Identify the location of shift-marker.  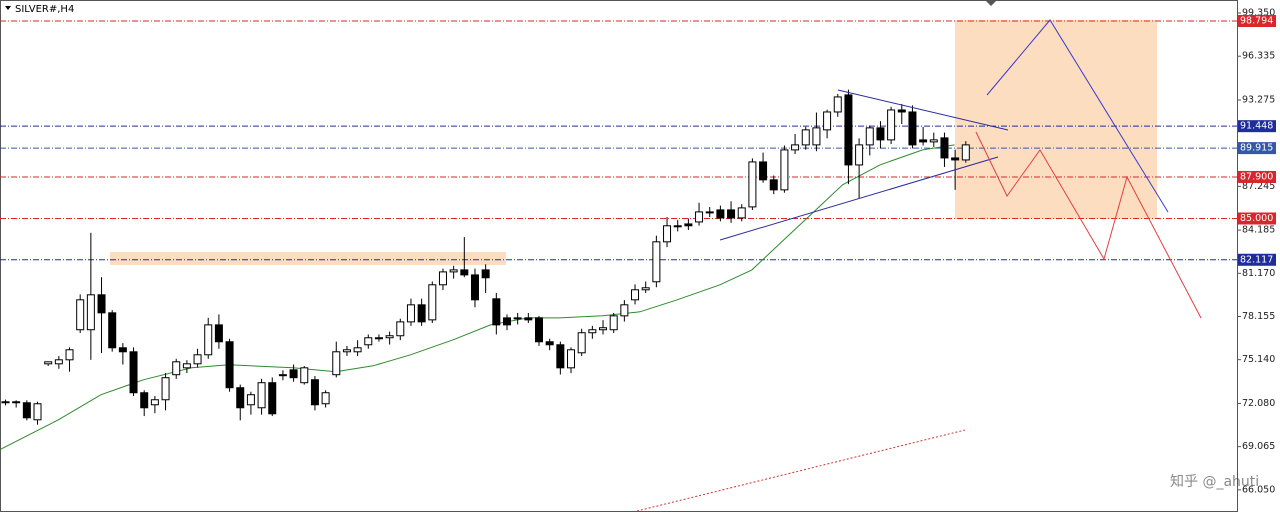
(991, 3).